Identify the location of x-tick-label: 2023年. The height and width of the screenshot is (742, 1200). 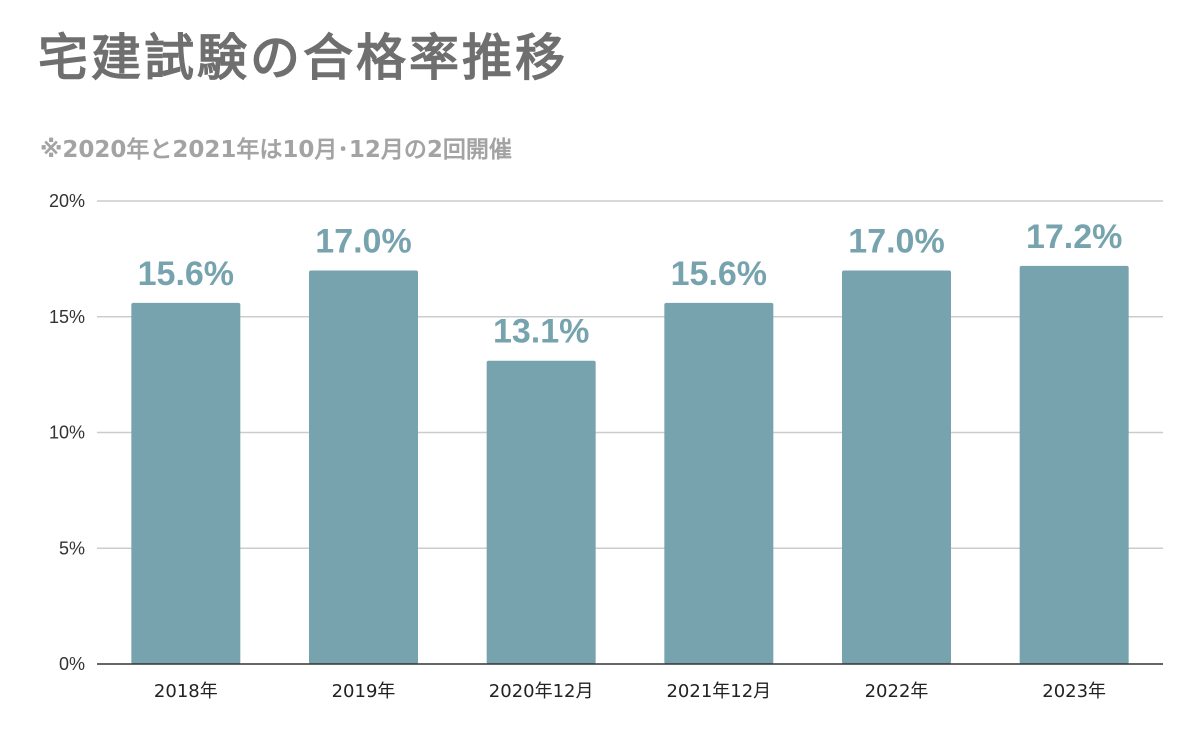
(1074, 691).